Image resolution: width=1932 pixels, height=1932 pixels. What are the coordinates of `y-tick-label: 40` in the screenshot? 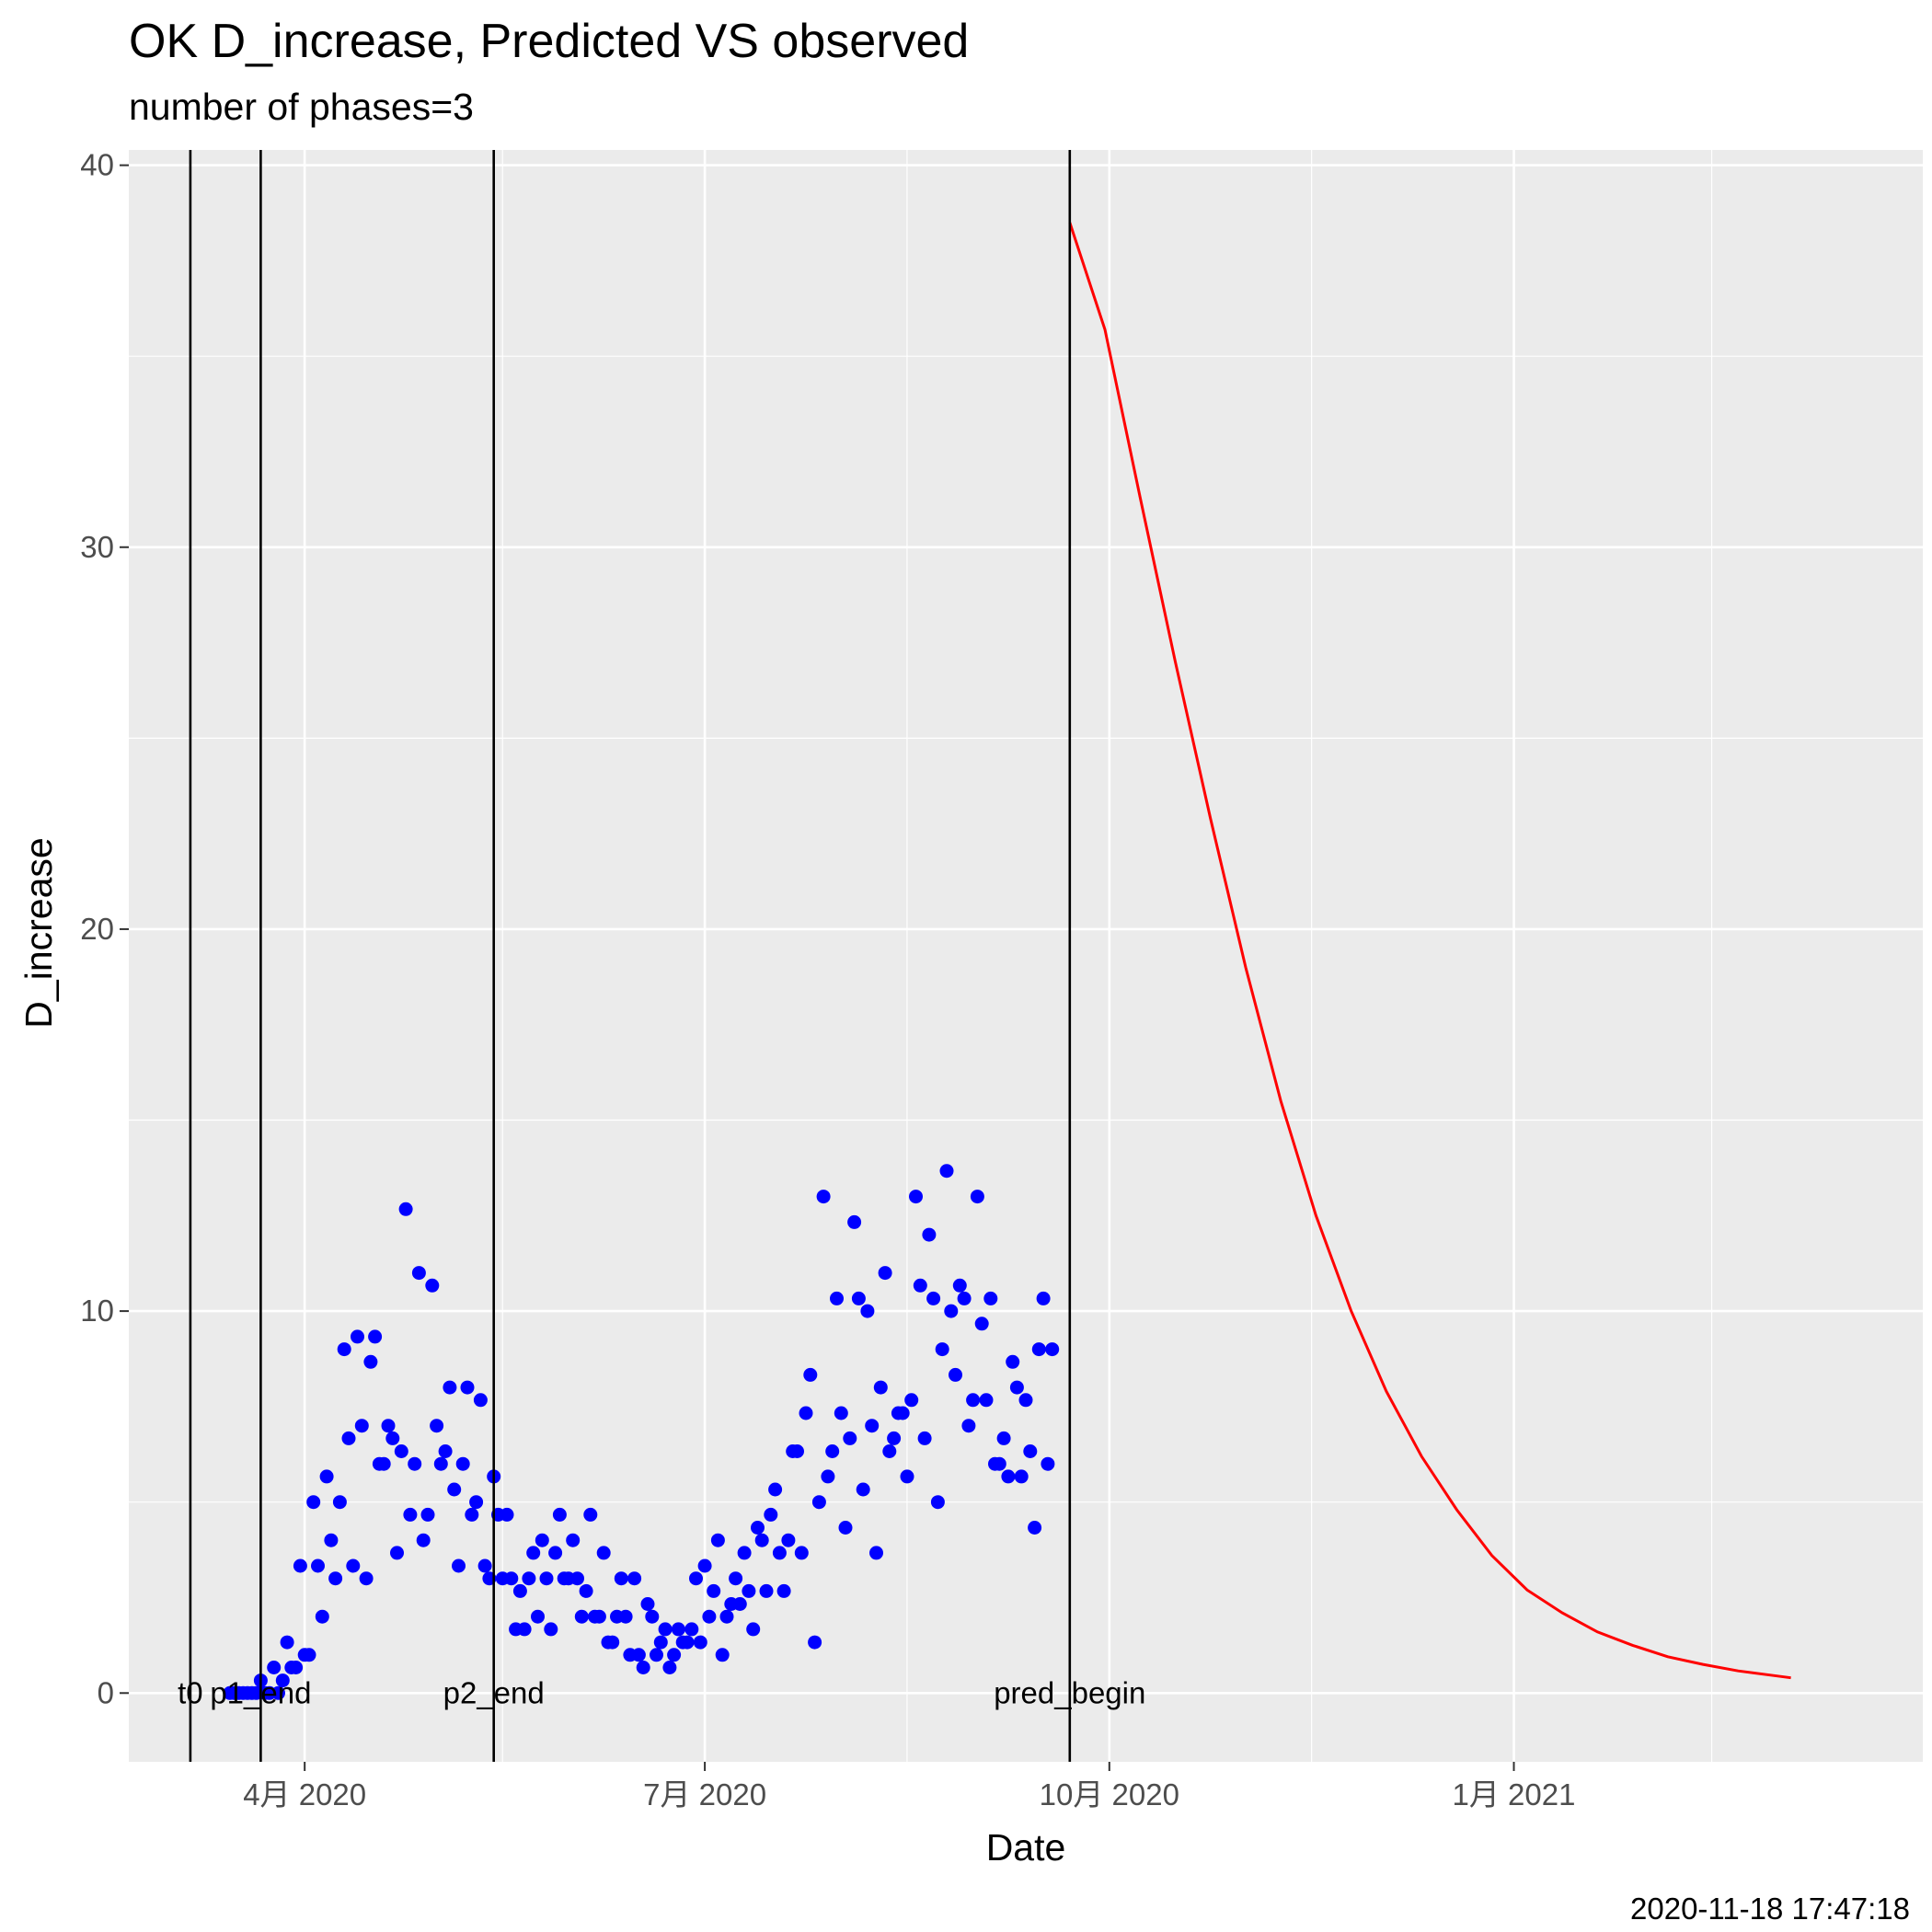 It's located at (97, 165).